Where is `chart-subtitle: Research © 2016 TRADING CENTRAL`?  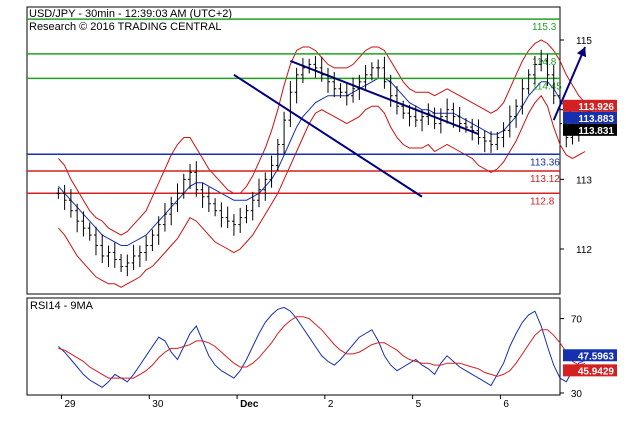
chart-subtitle: Research © 2016 TRADING CENTRAL is located at coordinates (125, 27).